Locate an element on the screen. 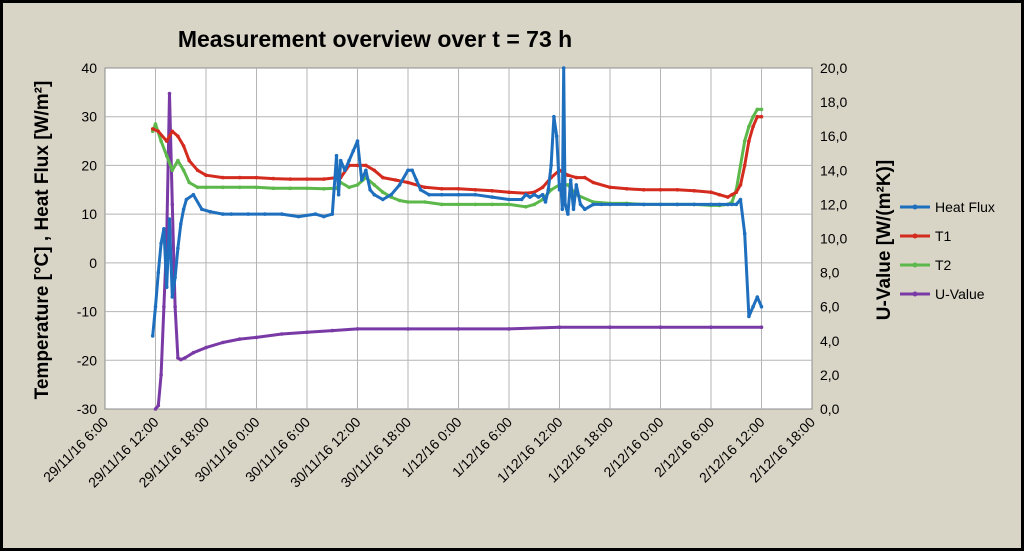 This screenshot has height=551, width=1024. left-tick-label: 0 is located at coordinates (93, 263).